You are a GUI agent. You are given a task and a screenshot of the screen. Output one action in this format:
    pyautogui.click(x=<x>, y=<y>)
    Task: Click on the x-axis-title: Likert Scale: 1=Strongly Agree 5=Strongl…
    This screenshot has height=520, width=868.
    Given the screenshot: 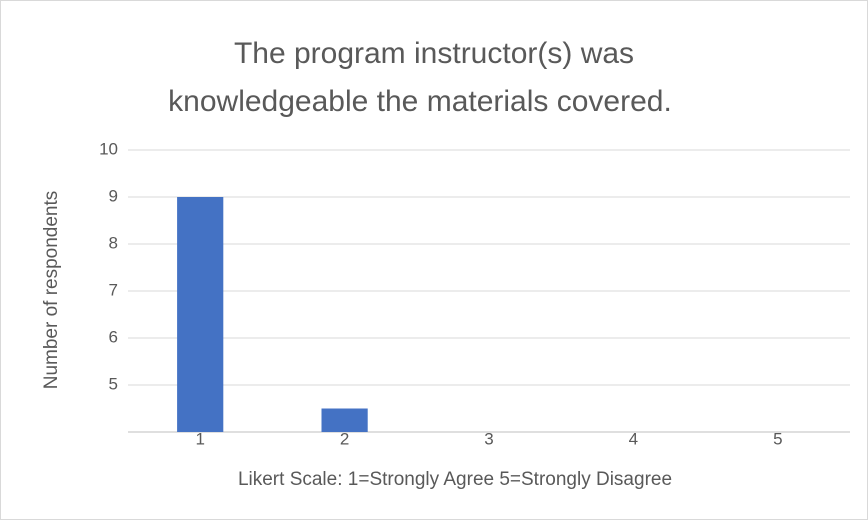 What is the action you would take?
    pyautogui.click(x=455, y=479)
    